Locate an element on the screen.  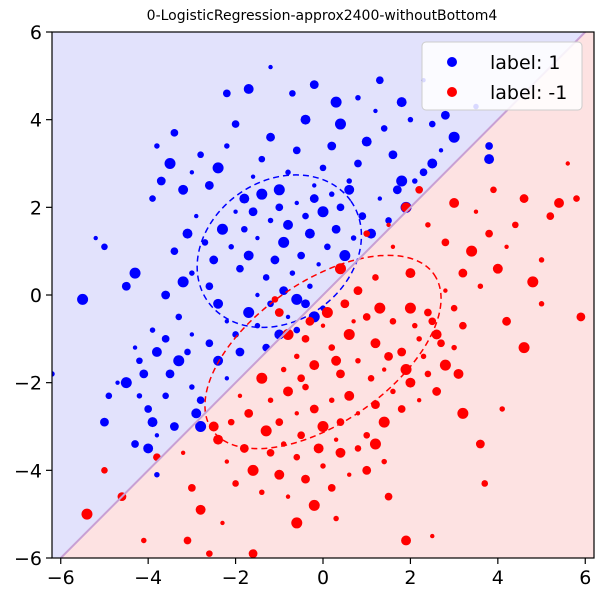
legend-label-neg1: label: -1 is located at coordinates (528, 93).